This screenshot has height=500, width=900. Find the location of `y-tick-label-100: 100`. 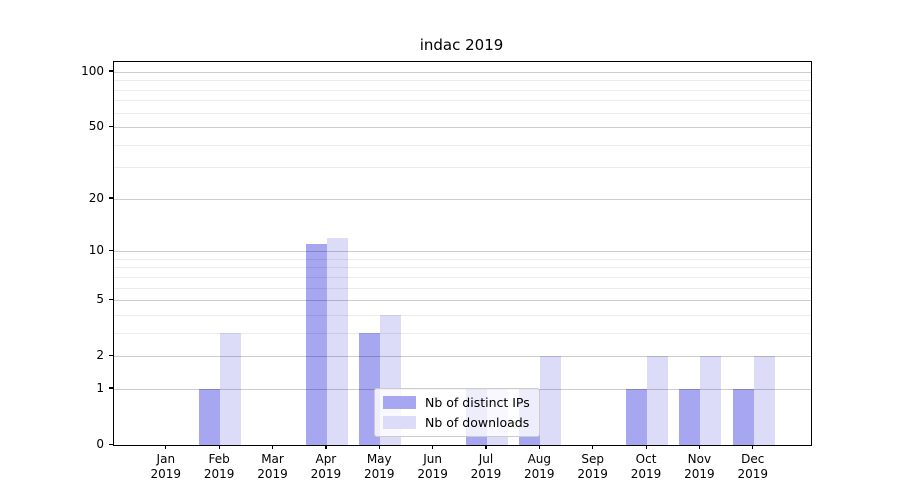

y-tick-label-100: 100 is located at coordinates (92, 70).